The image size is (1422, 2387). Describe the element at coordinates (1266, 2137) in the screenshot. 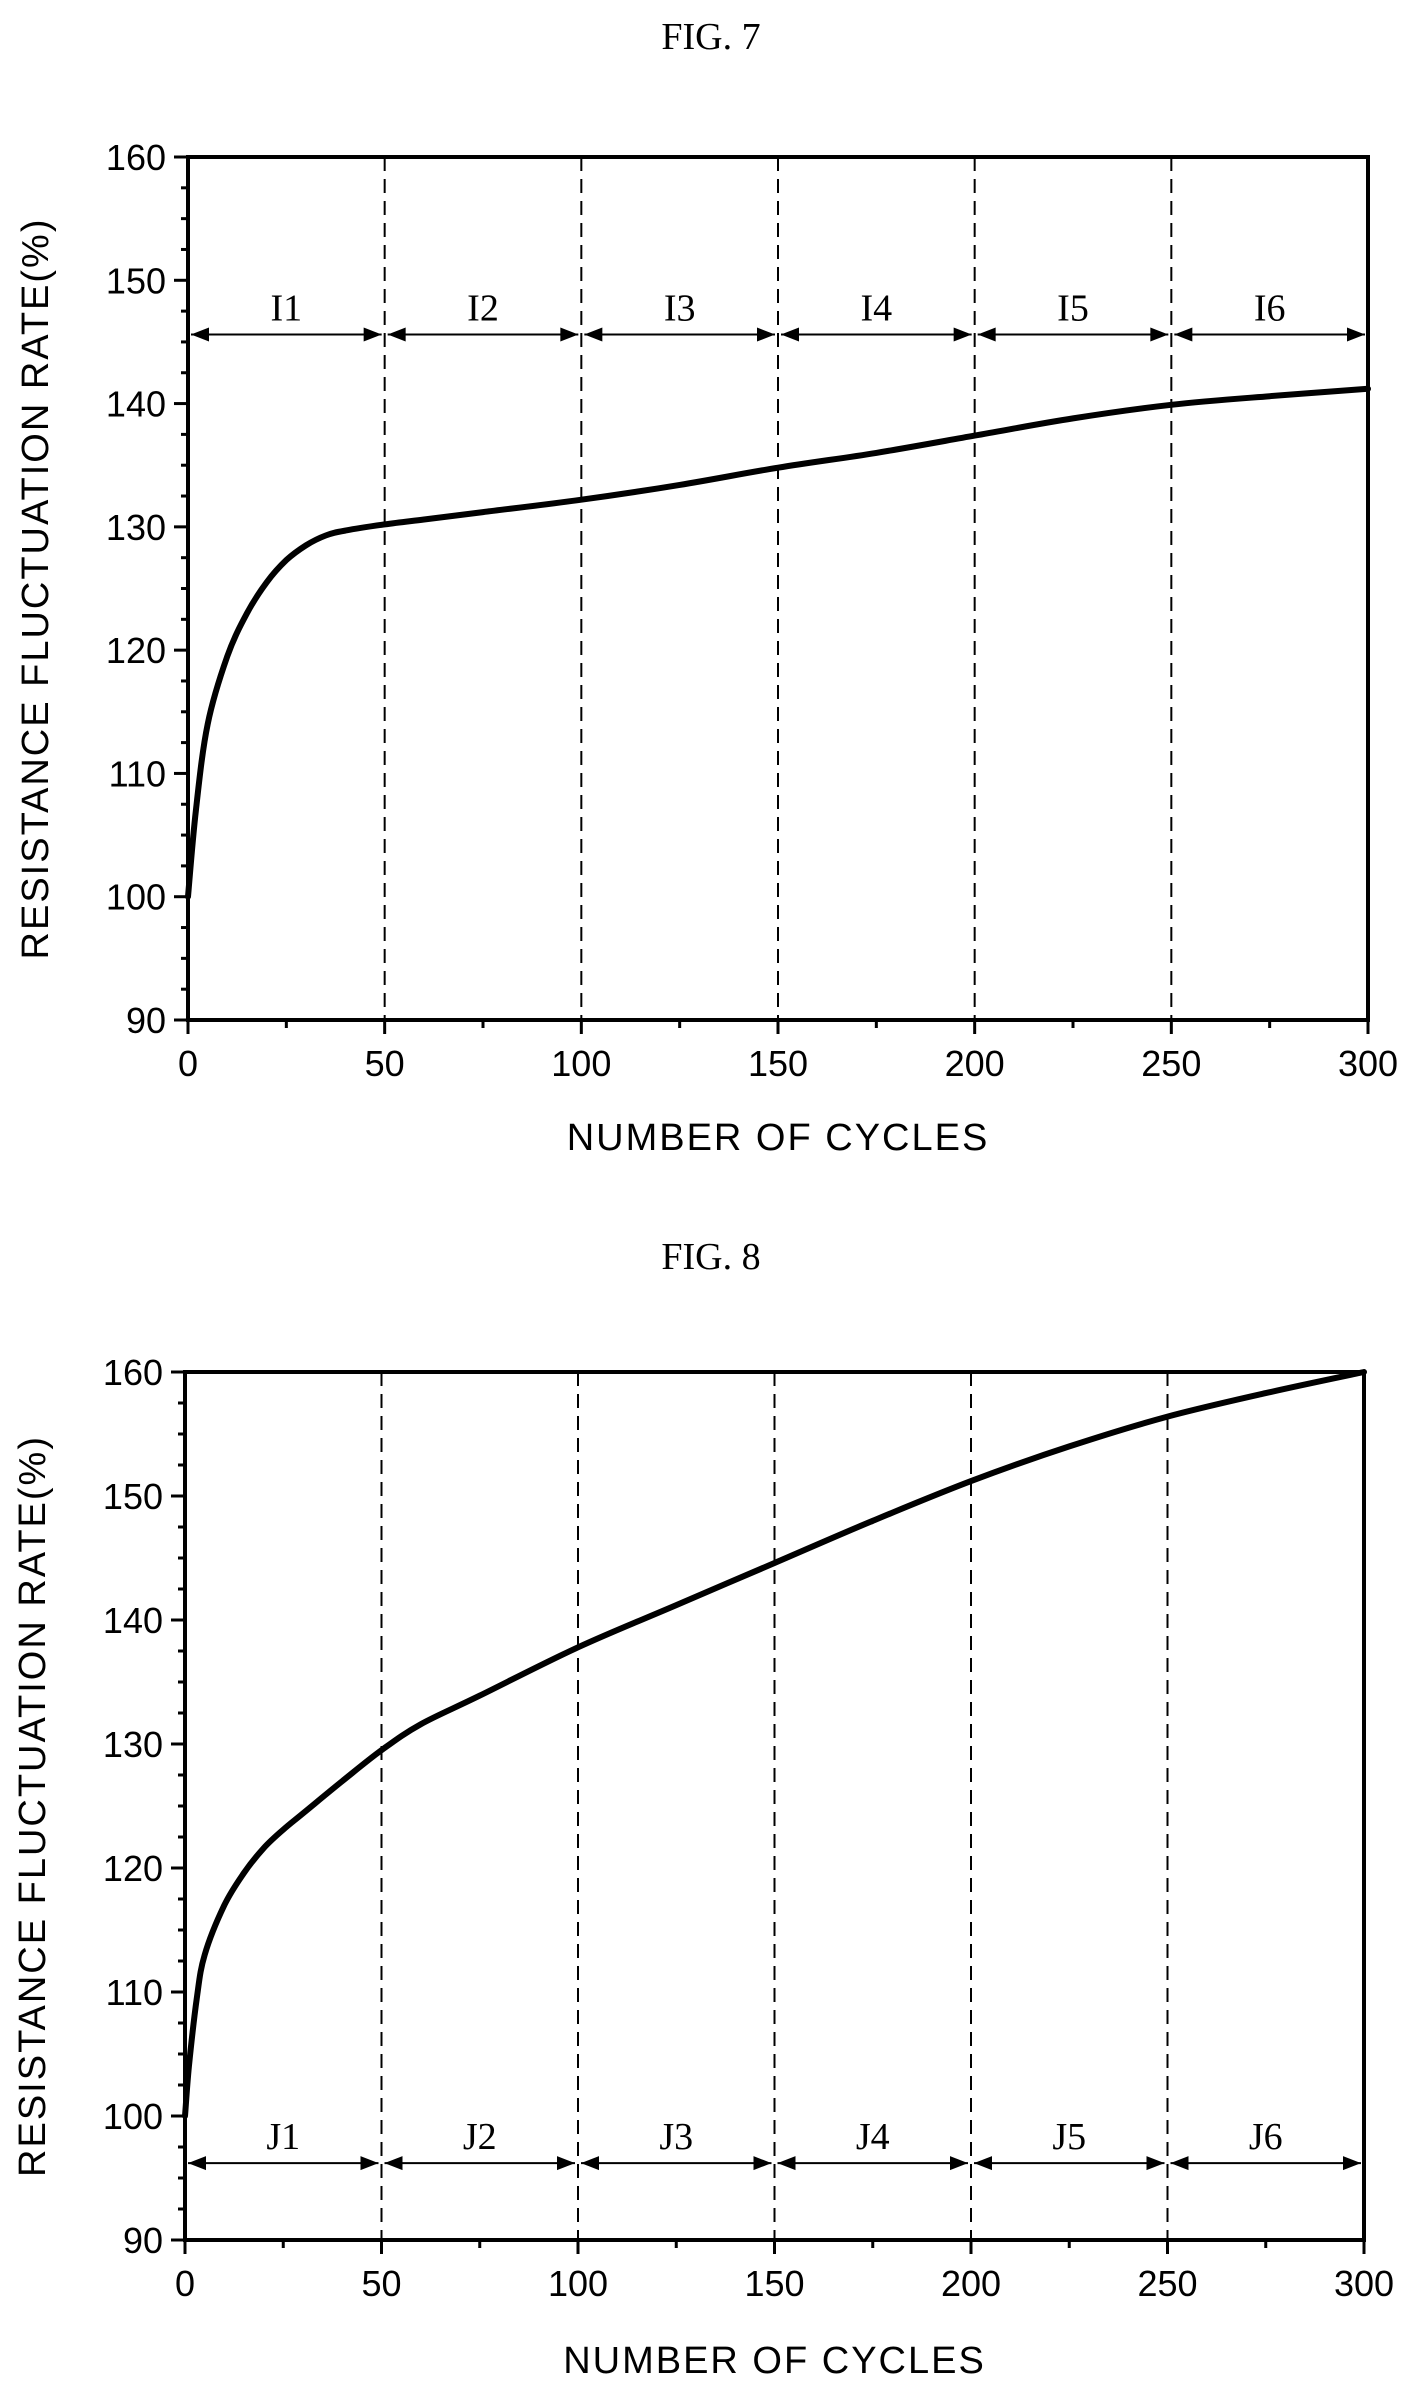

I see `interval-label-j6: J6` at that location.